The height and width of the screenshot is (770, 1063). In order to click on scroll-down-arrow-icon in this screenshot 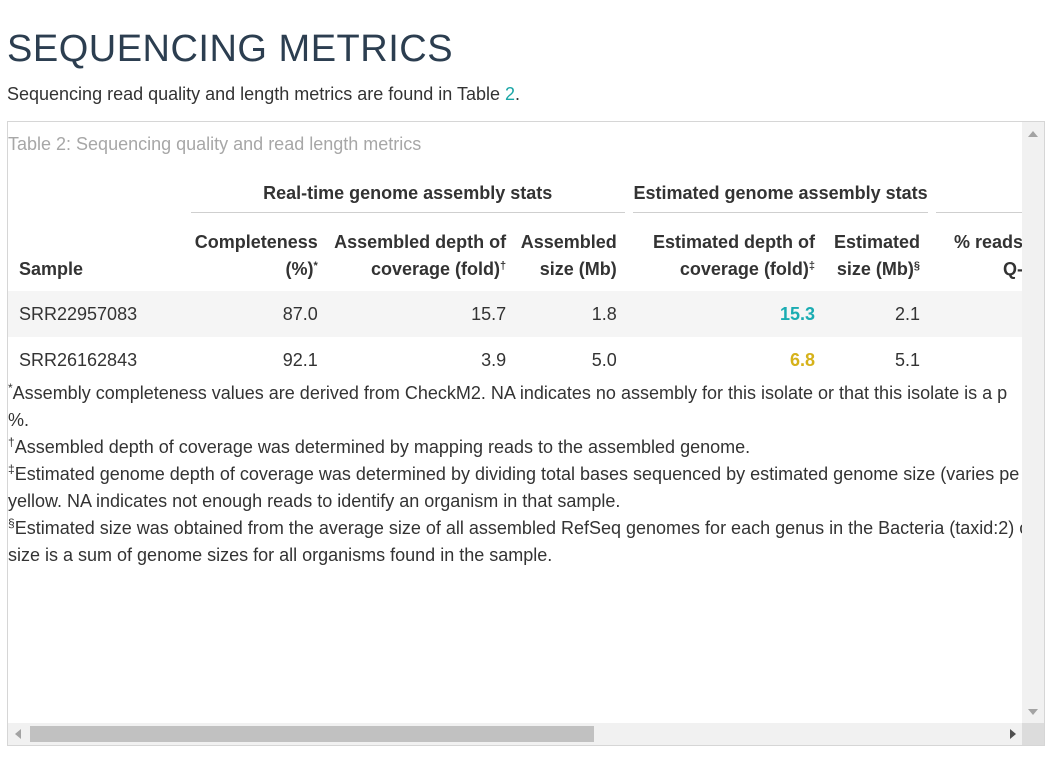, I will do `click(1033, 712)`.